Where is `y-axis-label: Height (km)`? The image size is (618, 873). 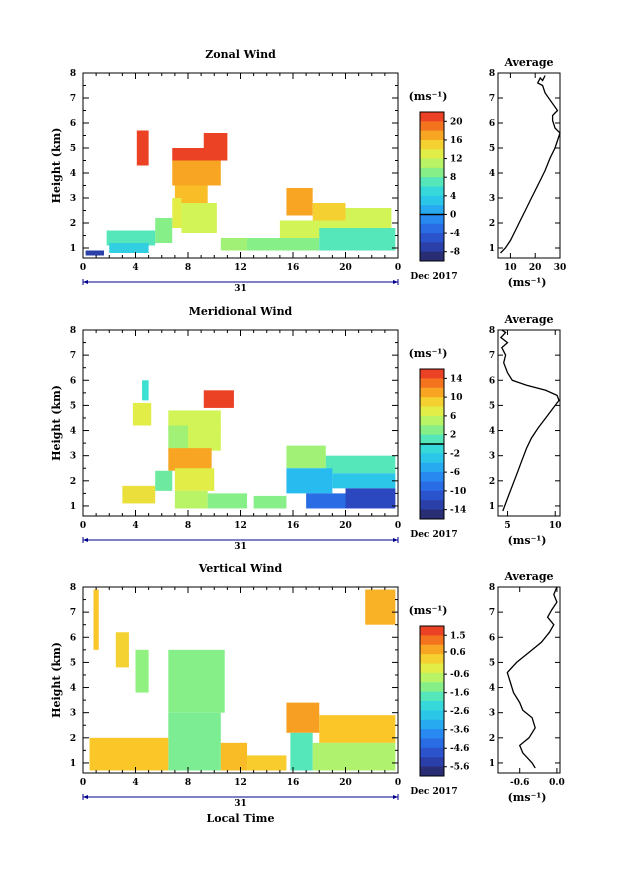
y-axis-label: Height (km) is located at coordinates (56, 423).